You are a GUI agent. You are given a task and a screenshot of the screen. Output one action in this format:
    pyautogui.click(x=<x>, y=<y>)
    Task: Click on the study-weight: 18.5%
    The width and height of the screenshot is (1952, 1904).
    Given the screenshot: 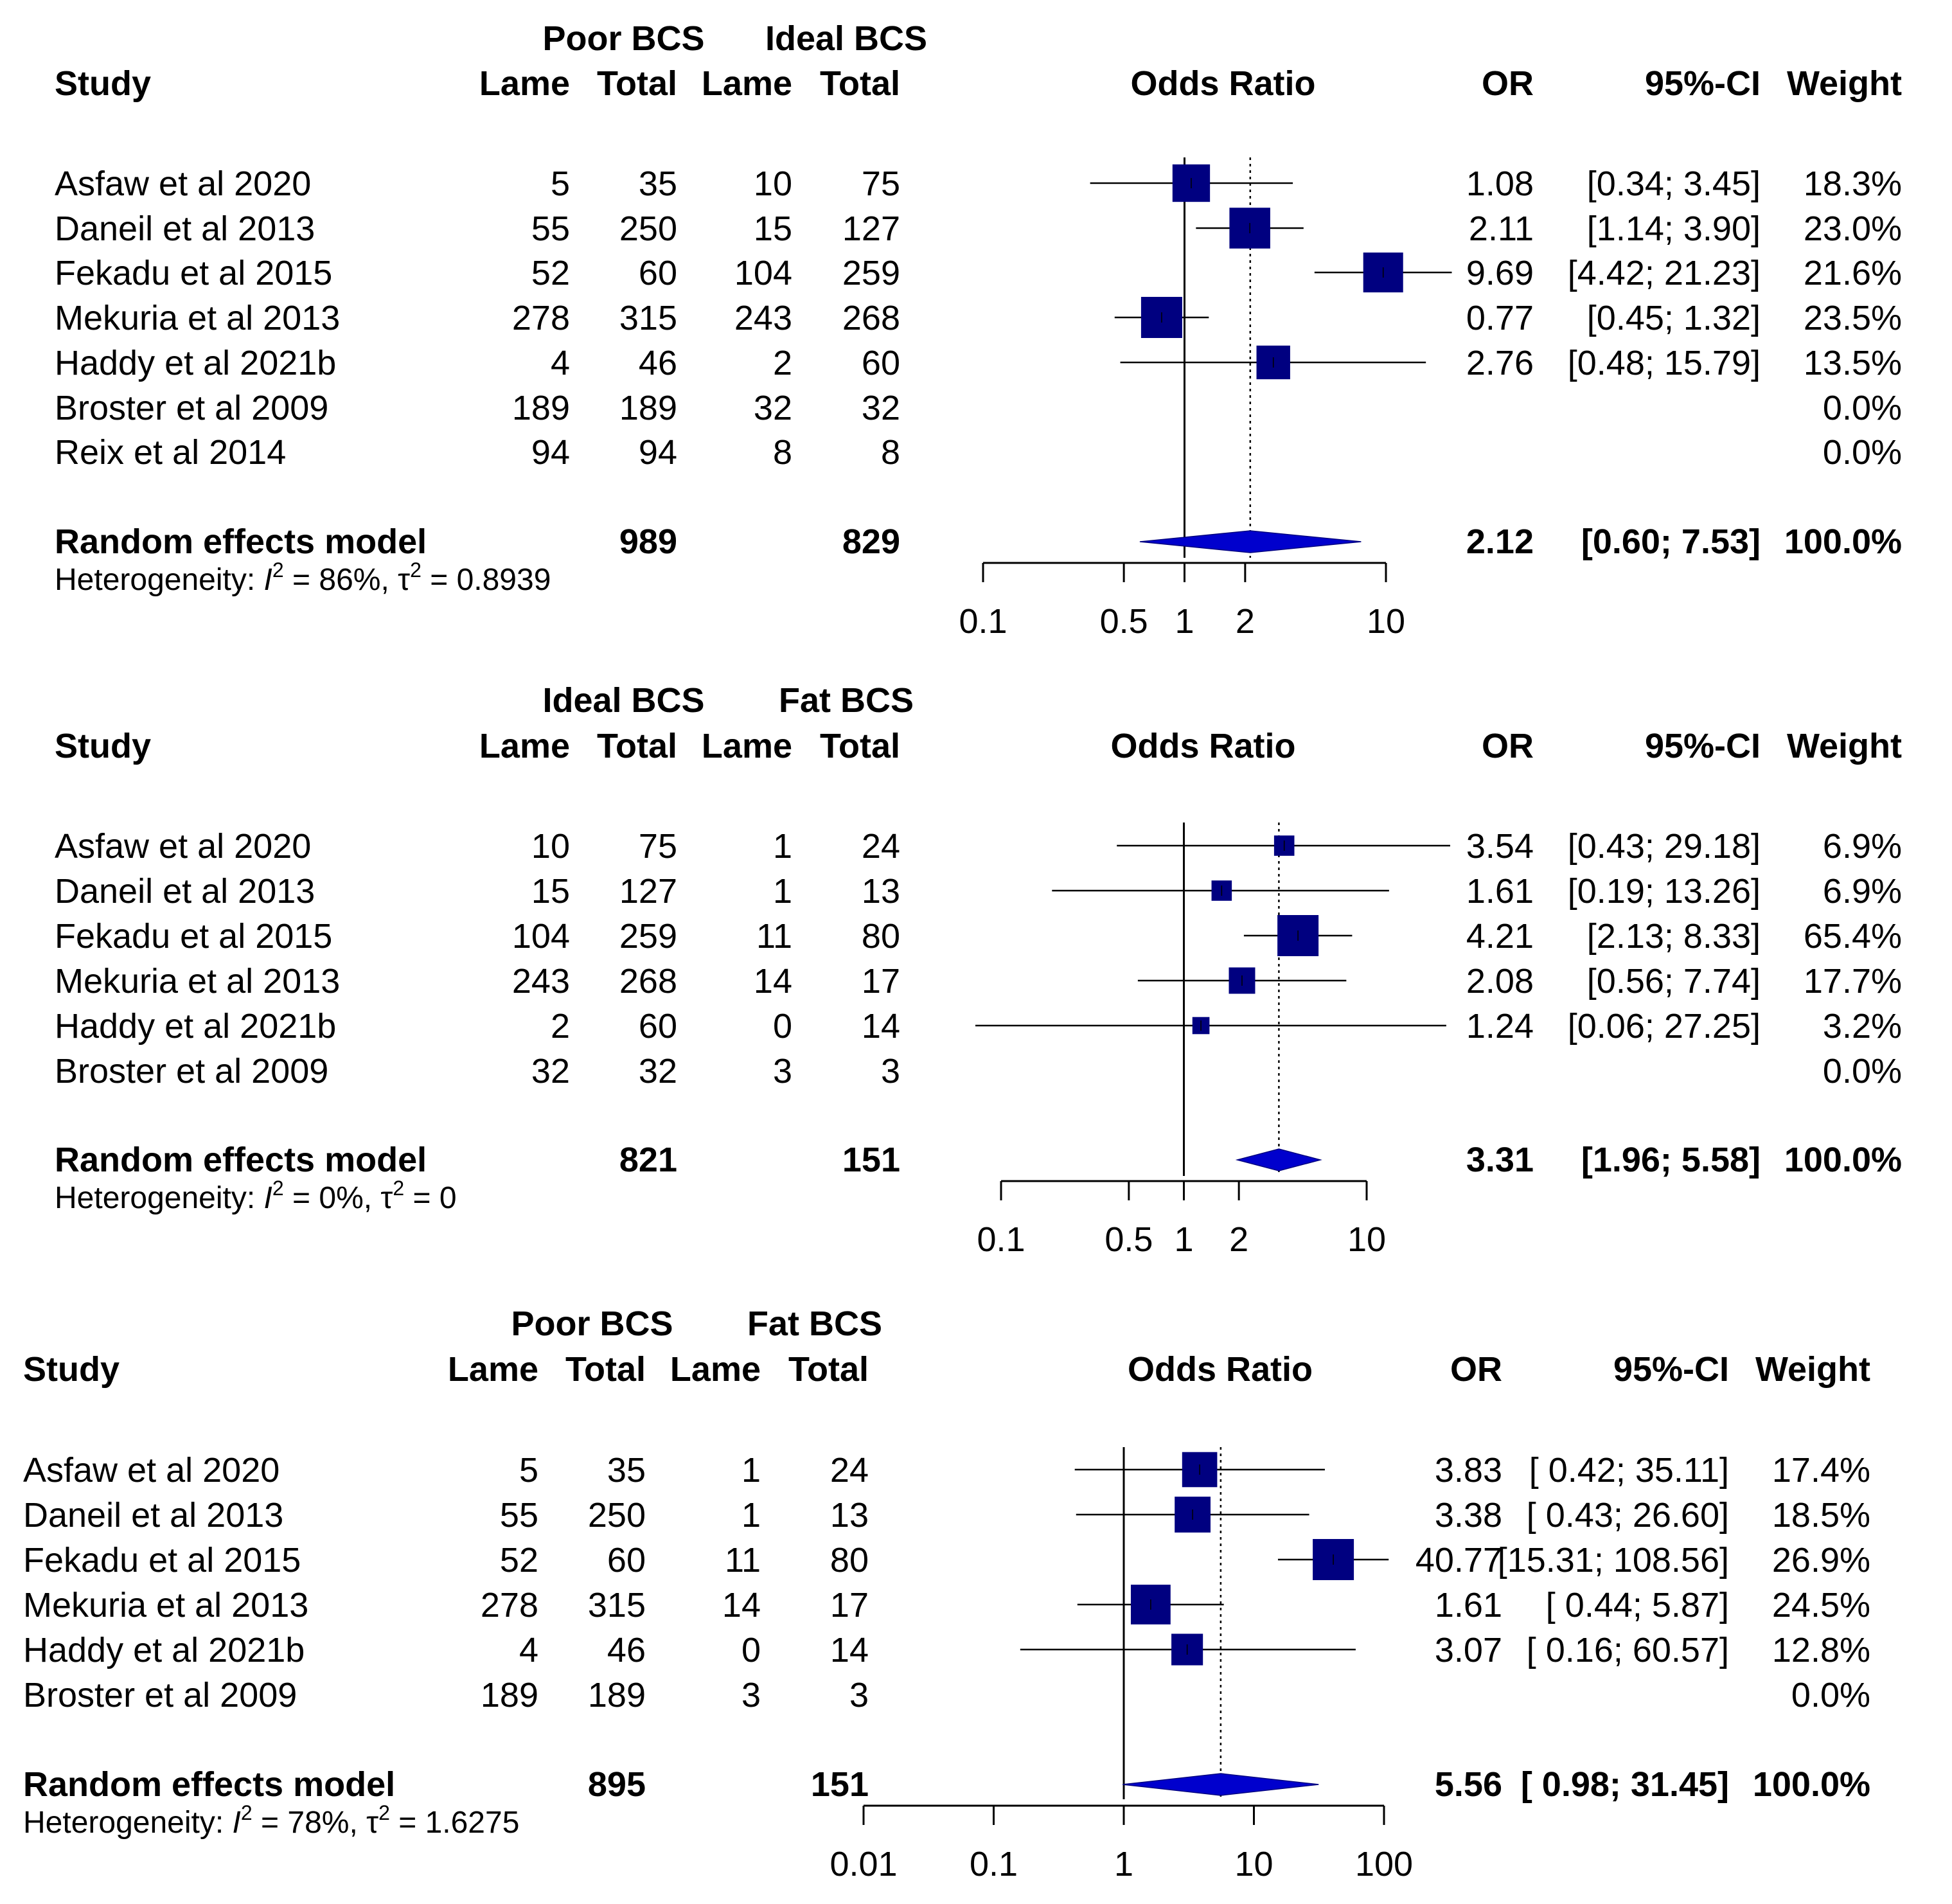 What is the action you would take?
    pyautogui.click(x=1821, y=1516)
    